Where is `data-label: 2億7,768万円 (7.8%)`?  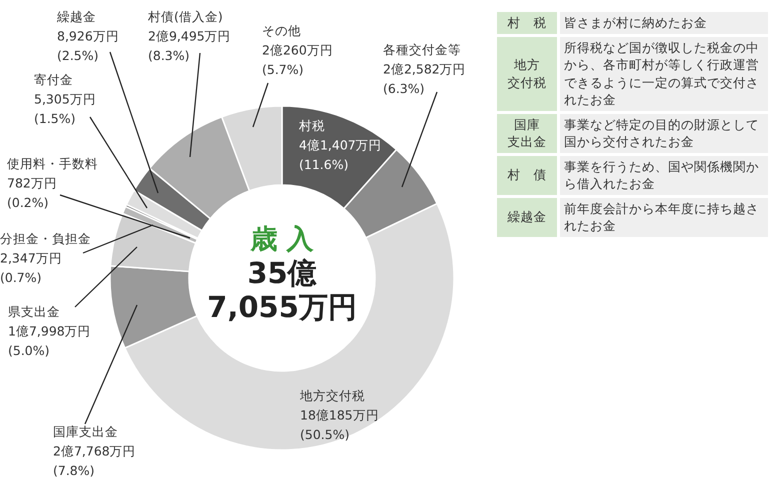 data-label: 2億7,768万円 (7.8%) is located at coordinates (94, 461).